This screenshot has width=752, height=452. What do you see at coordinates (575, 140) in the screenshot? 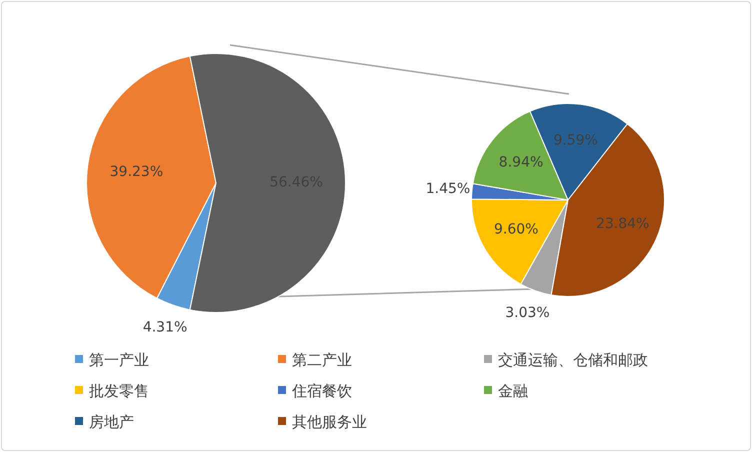
I see `data-label: 9.59%` at bounding box center [575, 140].